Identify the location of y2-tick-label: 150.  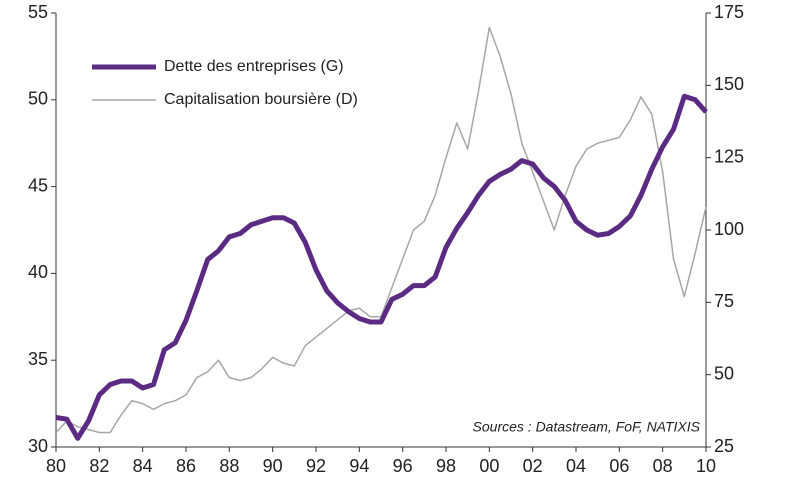
(729, 84).